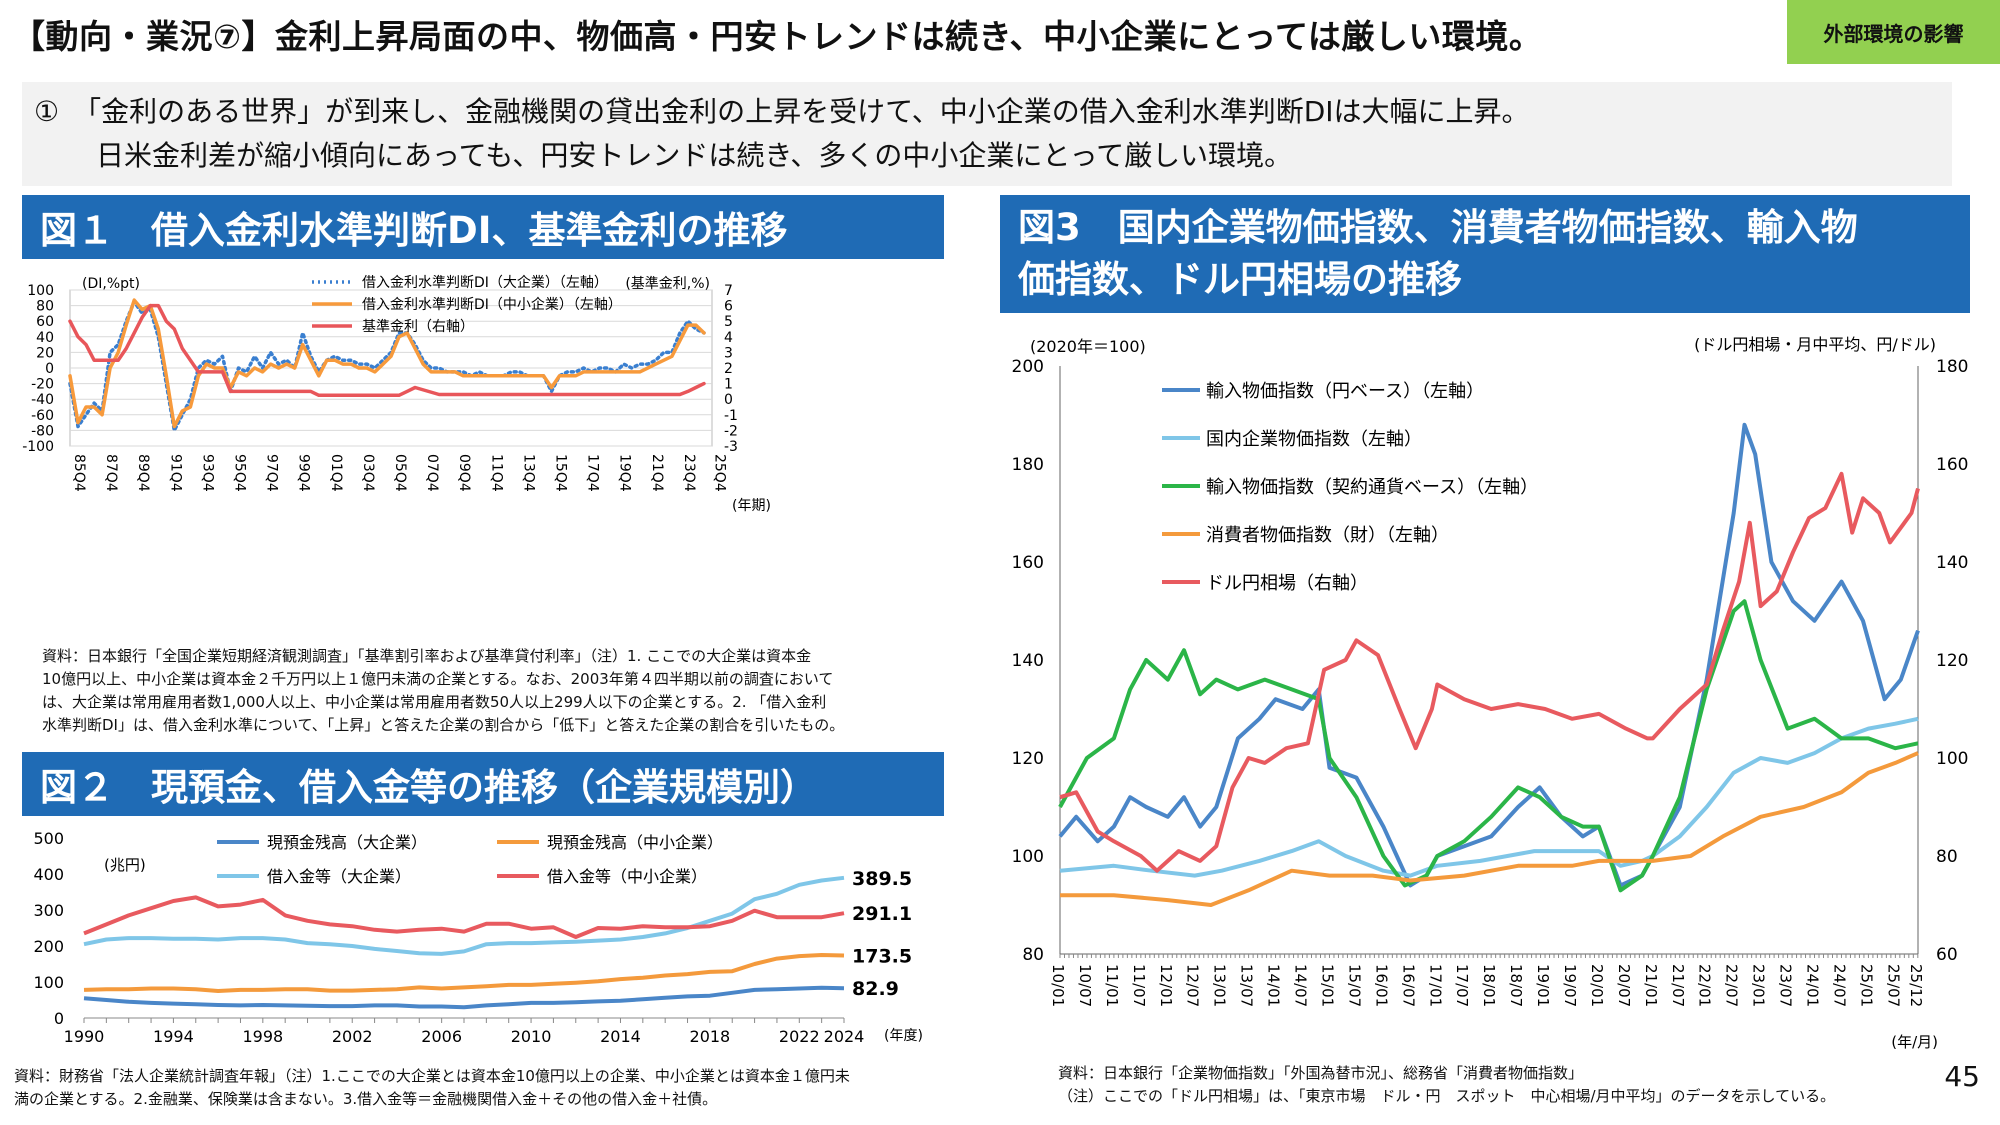 This screenshot has height=1125, width=2000. I want to click on fig1-y-tick-right: 5, so click(728, 322).